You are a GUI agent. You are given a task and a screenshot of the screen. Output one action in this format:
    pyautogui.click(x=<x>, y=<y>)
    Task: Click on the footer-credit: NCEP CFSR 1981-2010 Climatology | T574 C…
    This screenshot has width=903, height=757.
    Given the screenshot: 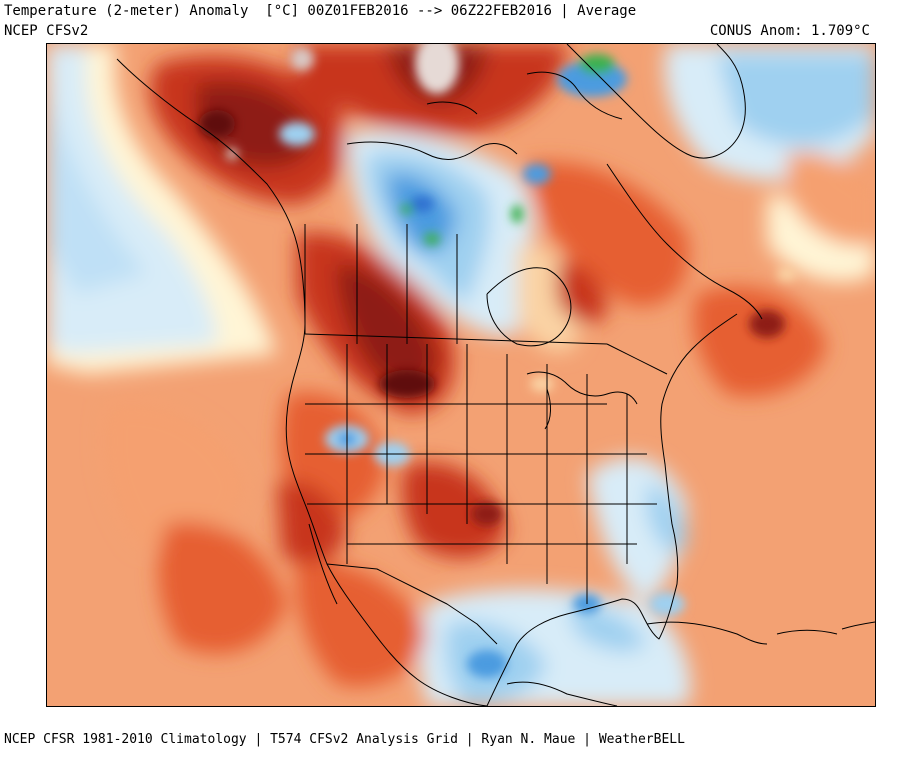 What is the action you would take?
    pyautogui.click(x=344, y=739)
    